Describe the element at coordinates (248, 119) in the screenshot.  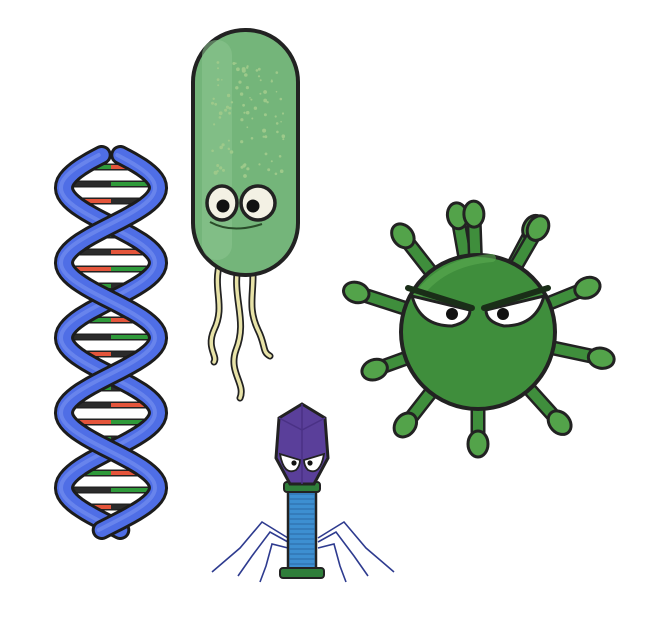
I see `bacterium-speckles` at that location.